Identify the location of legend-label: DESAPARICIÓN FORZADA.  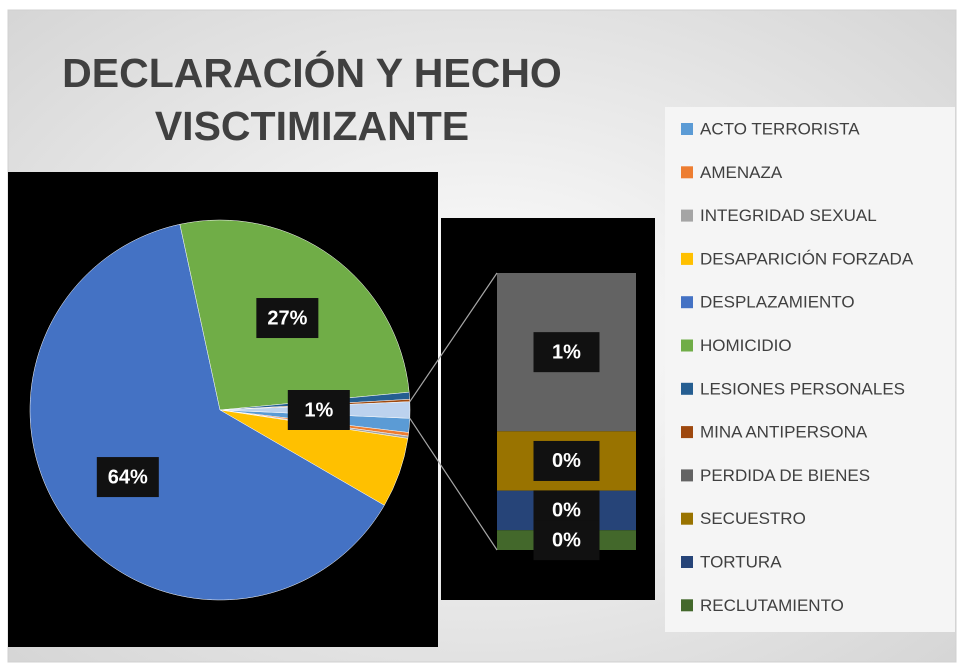
(807, 258).